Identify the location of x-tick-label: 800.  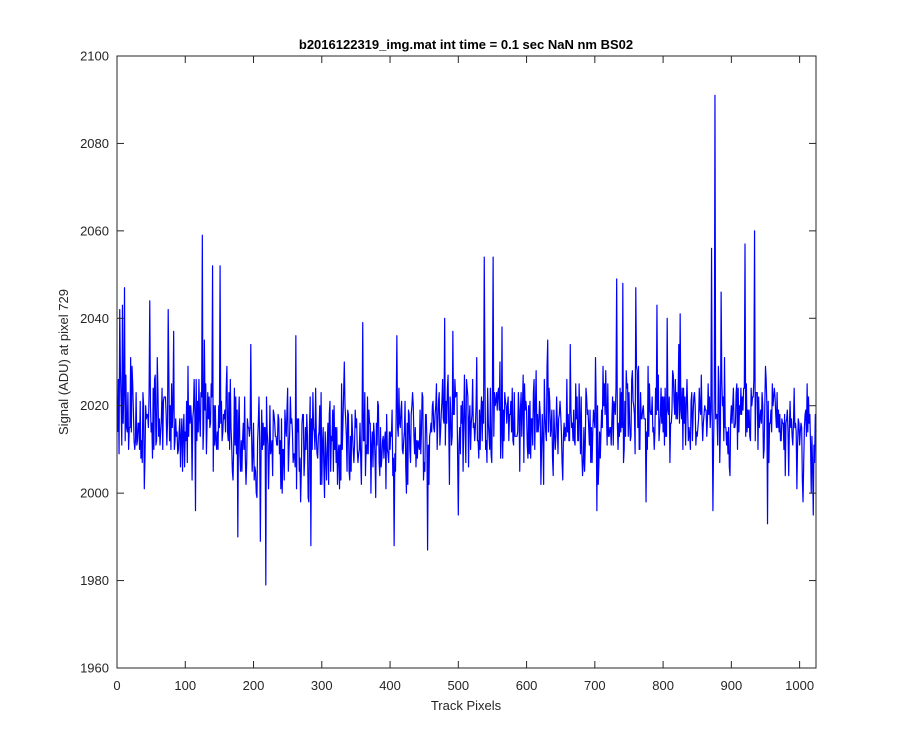
(663, 685).